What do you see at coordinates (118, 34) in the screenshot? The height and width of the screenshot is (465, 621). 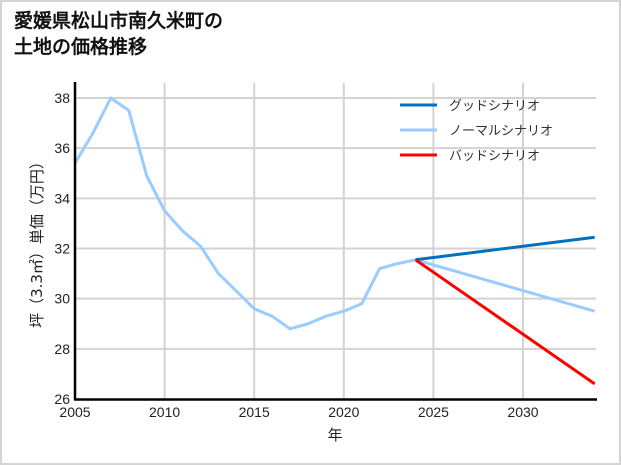 I see `chart-title: 愛媛県松山市南久米町の 土地の価格推移` at bounding box center [118, 34].